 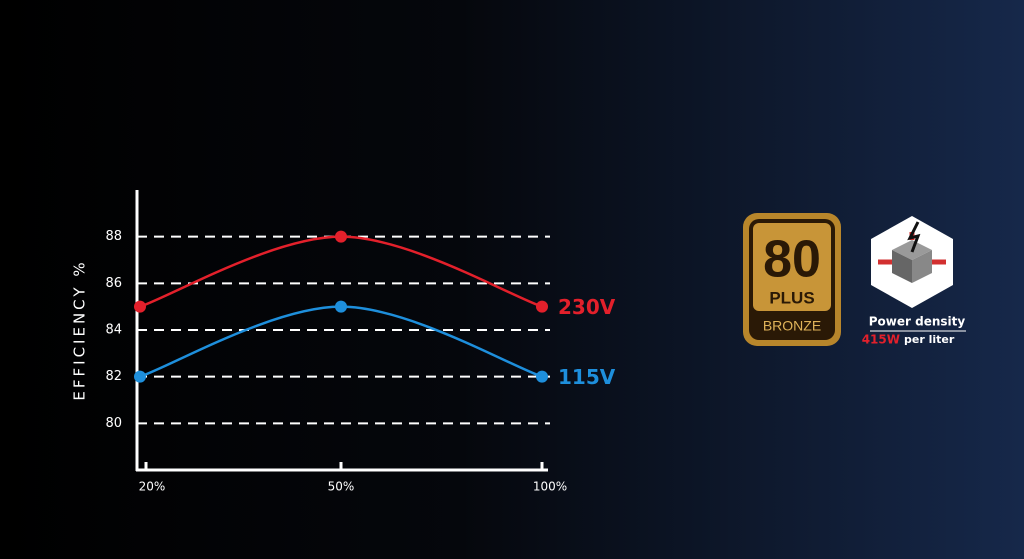 I want to click on y-tick-label: 80, so click(x=113, y=423).